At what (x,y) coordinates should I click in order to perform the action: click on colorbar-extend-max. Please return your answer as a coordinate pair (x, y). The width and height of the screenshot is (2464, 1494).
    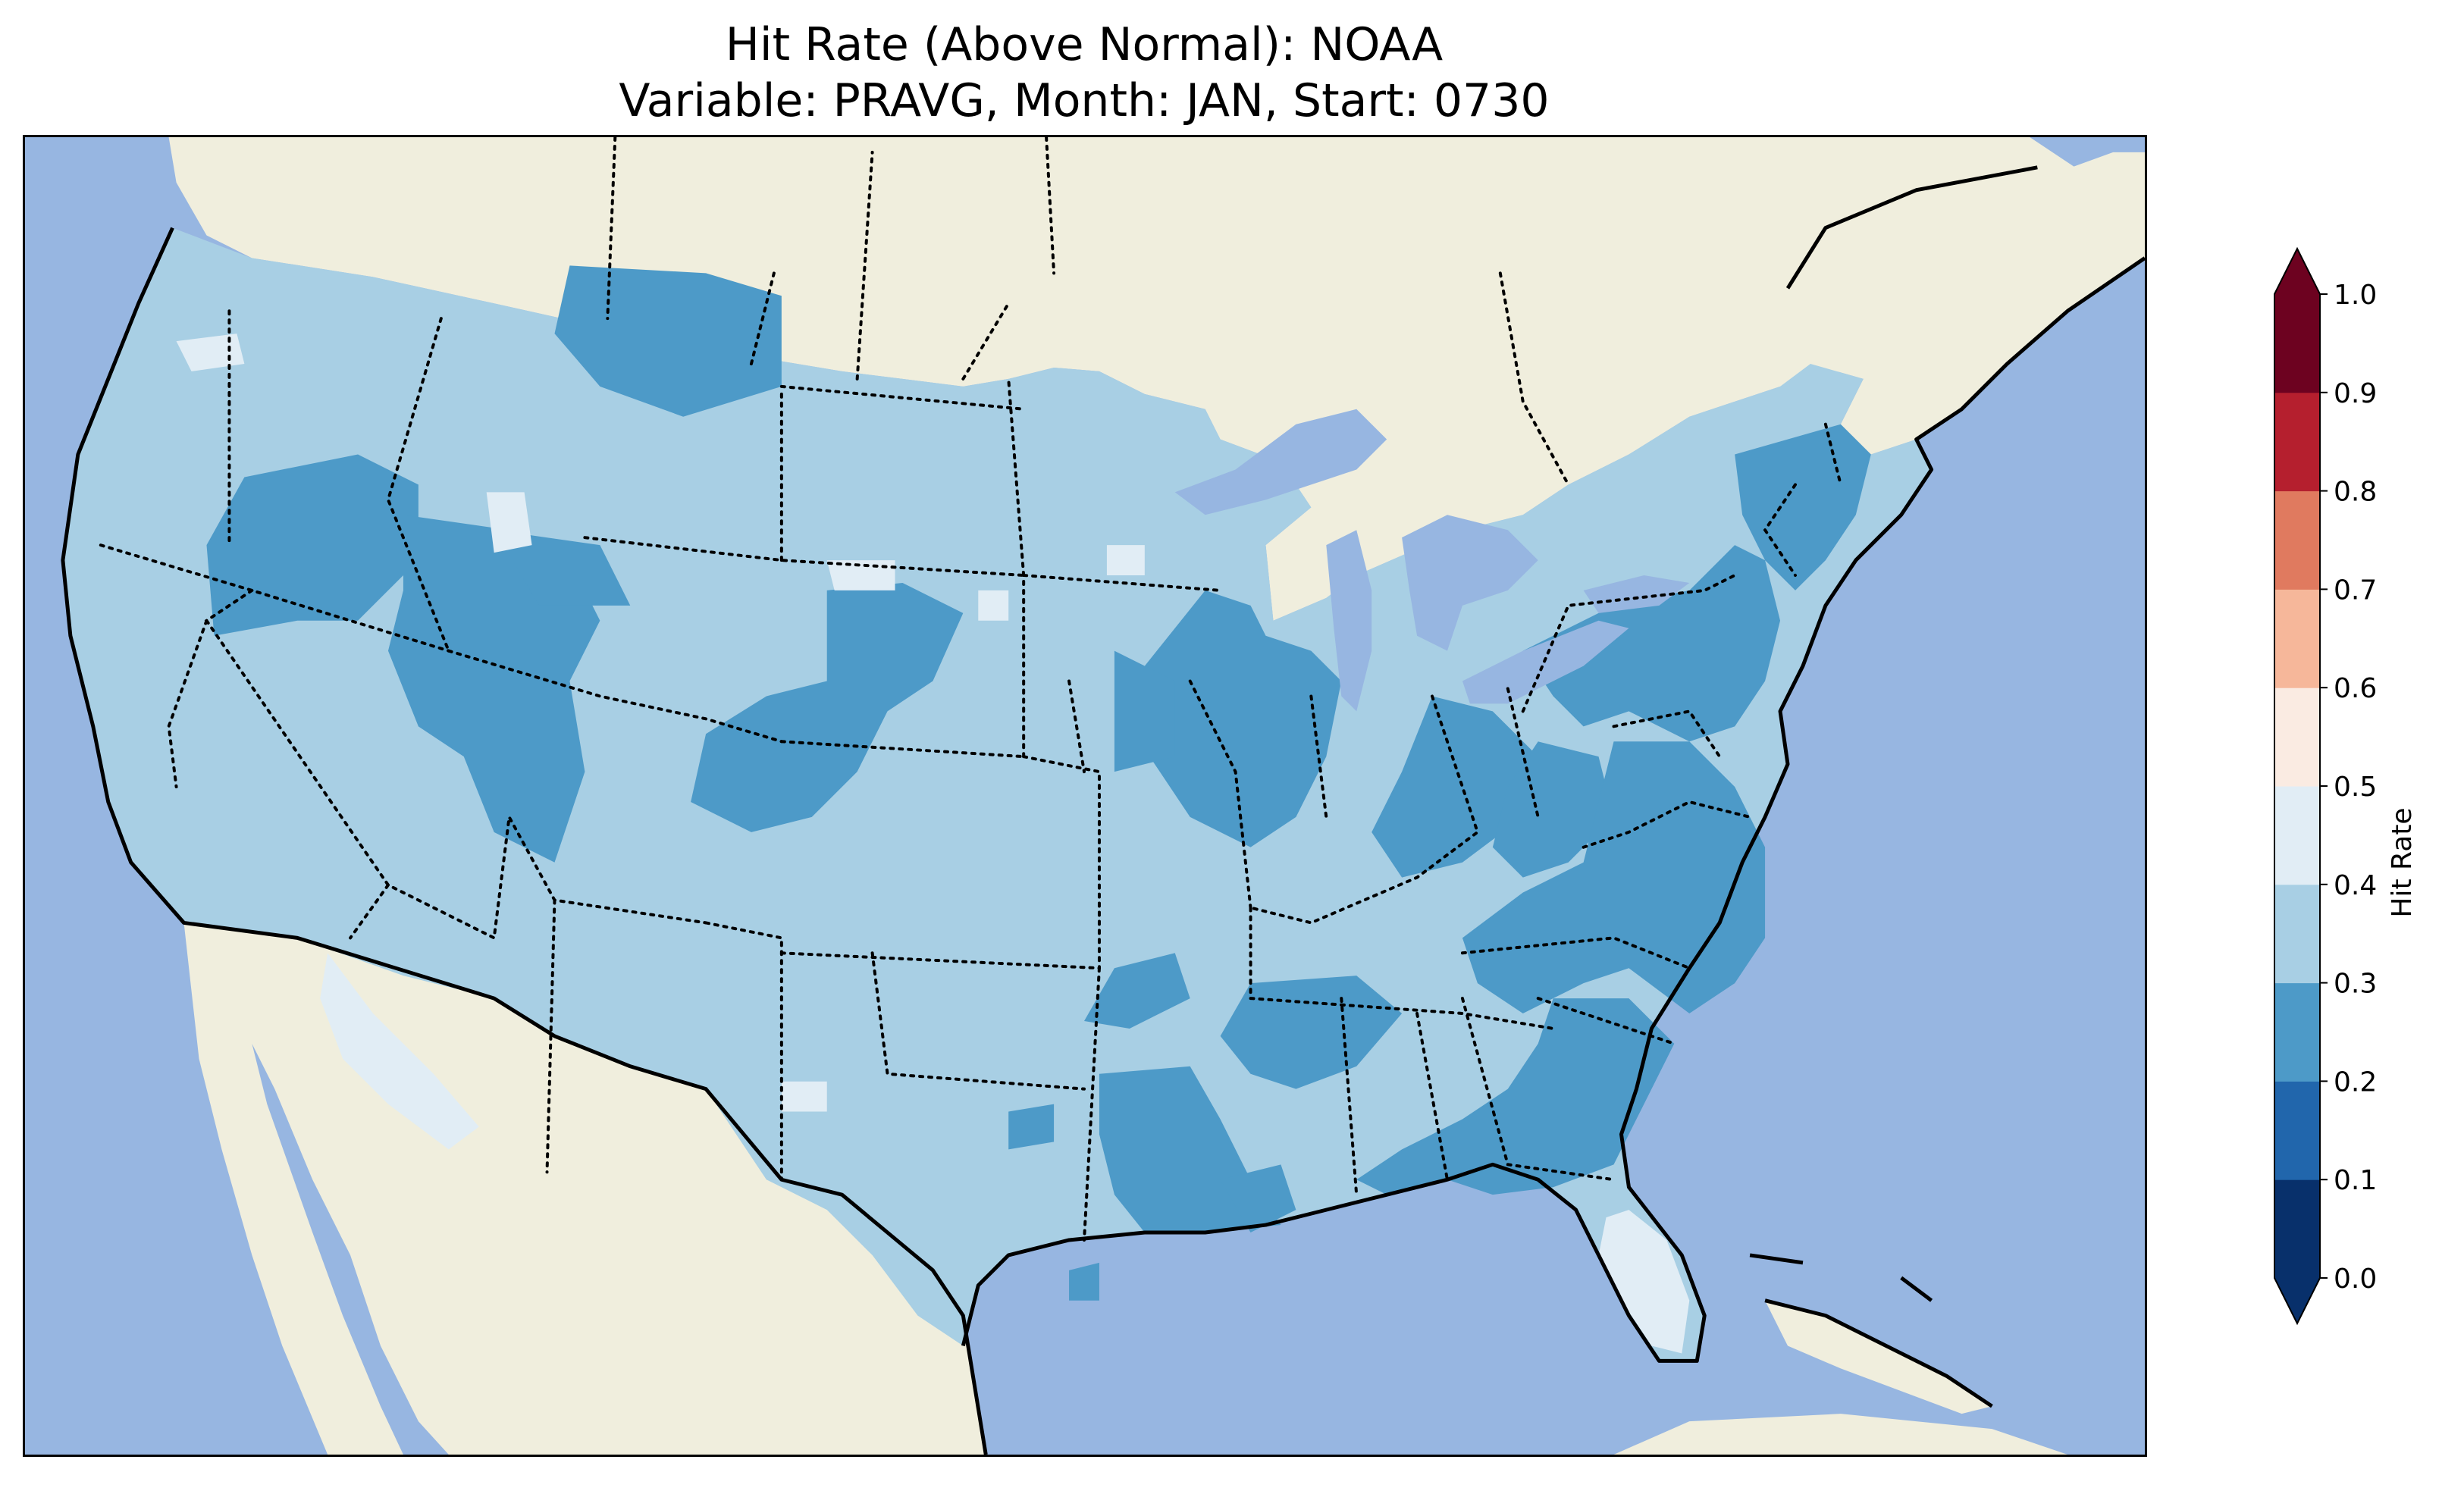
    Looking at the image, I should click on (2297, 271).